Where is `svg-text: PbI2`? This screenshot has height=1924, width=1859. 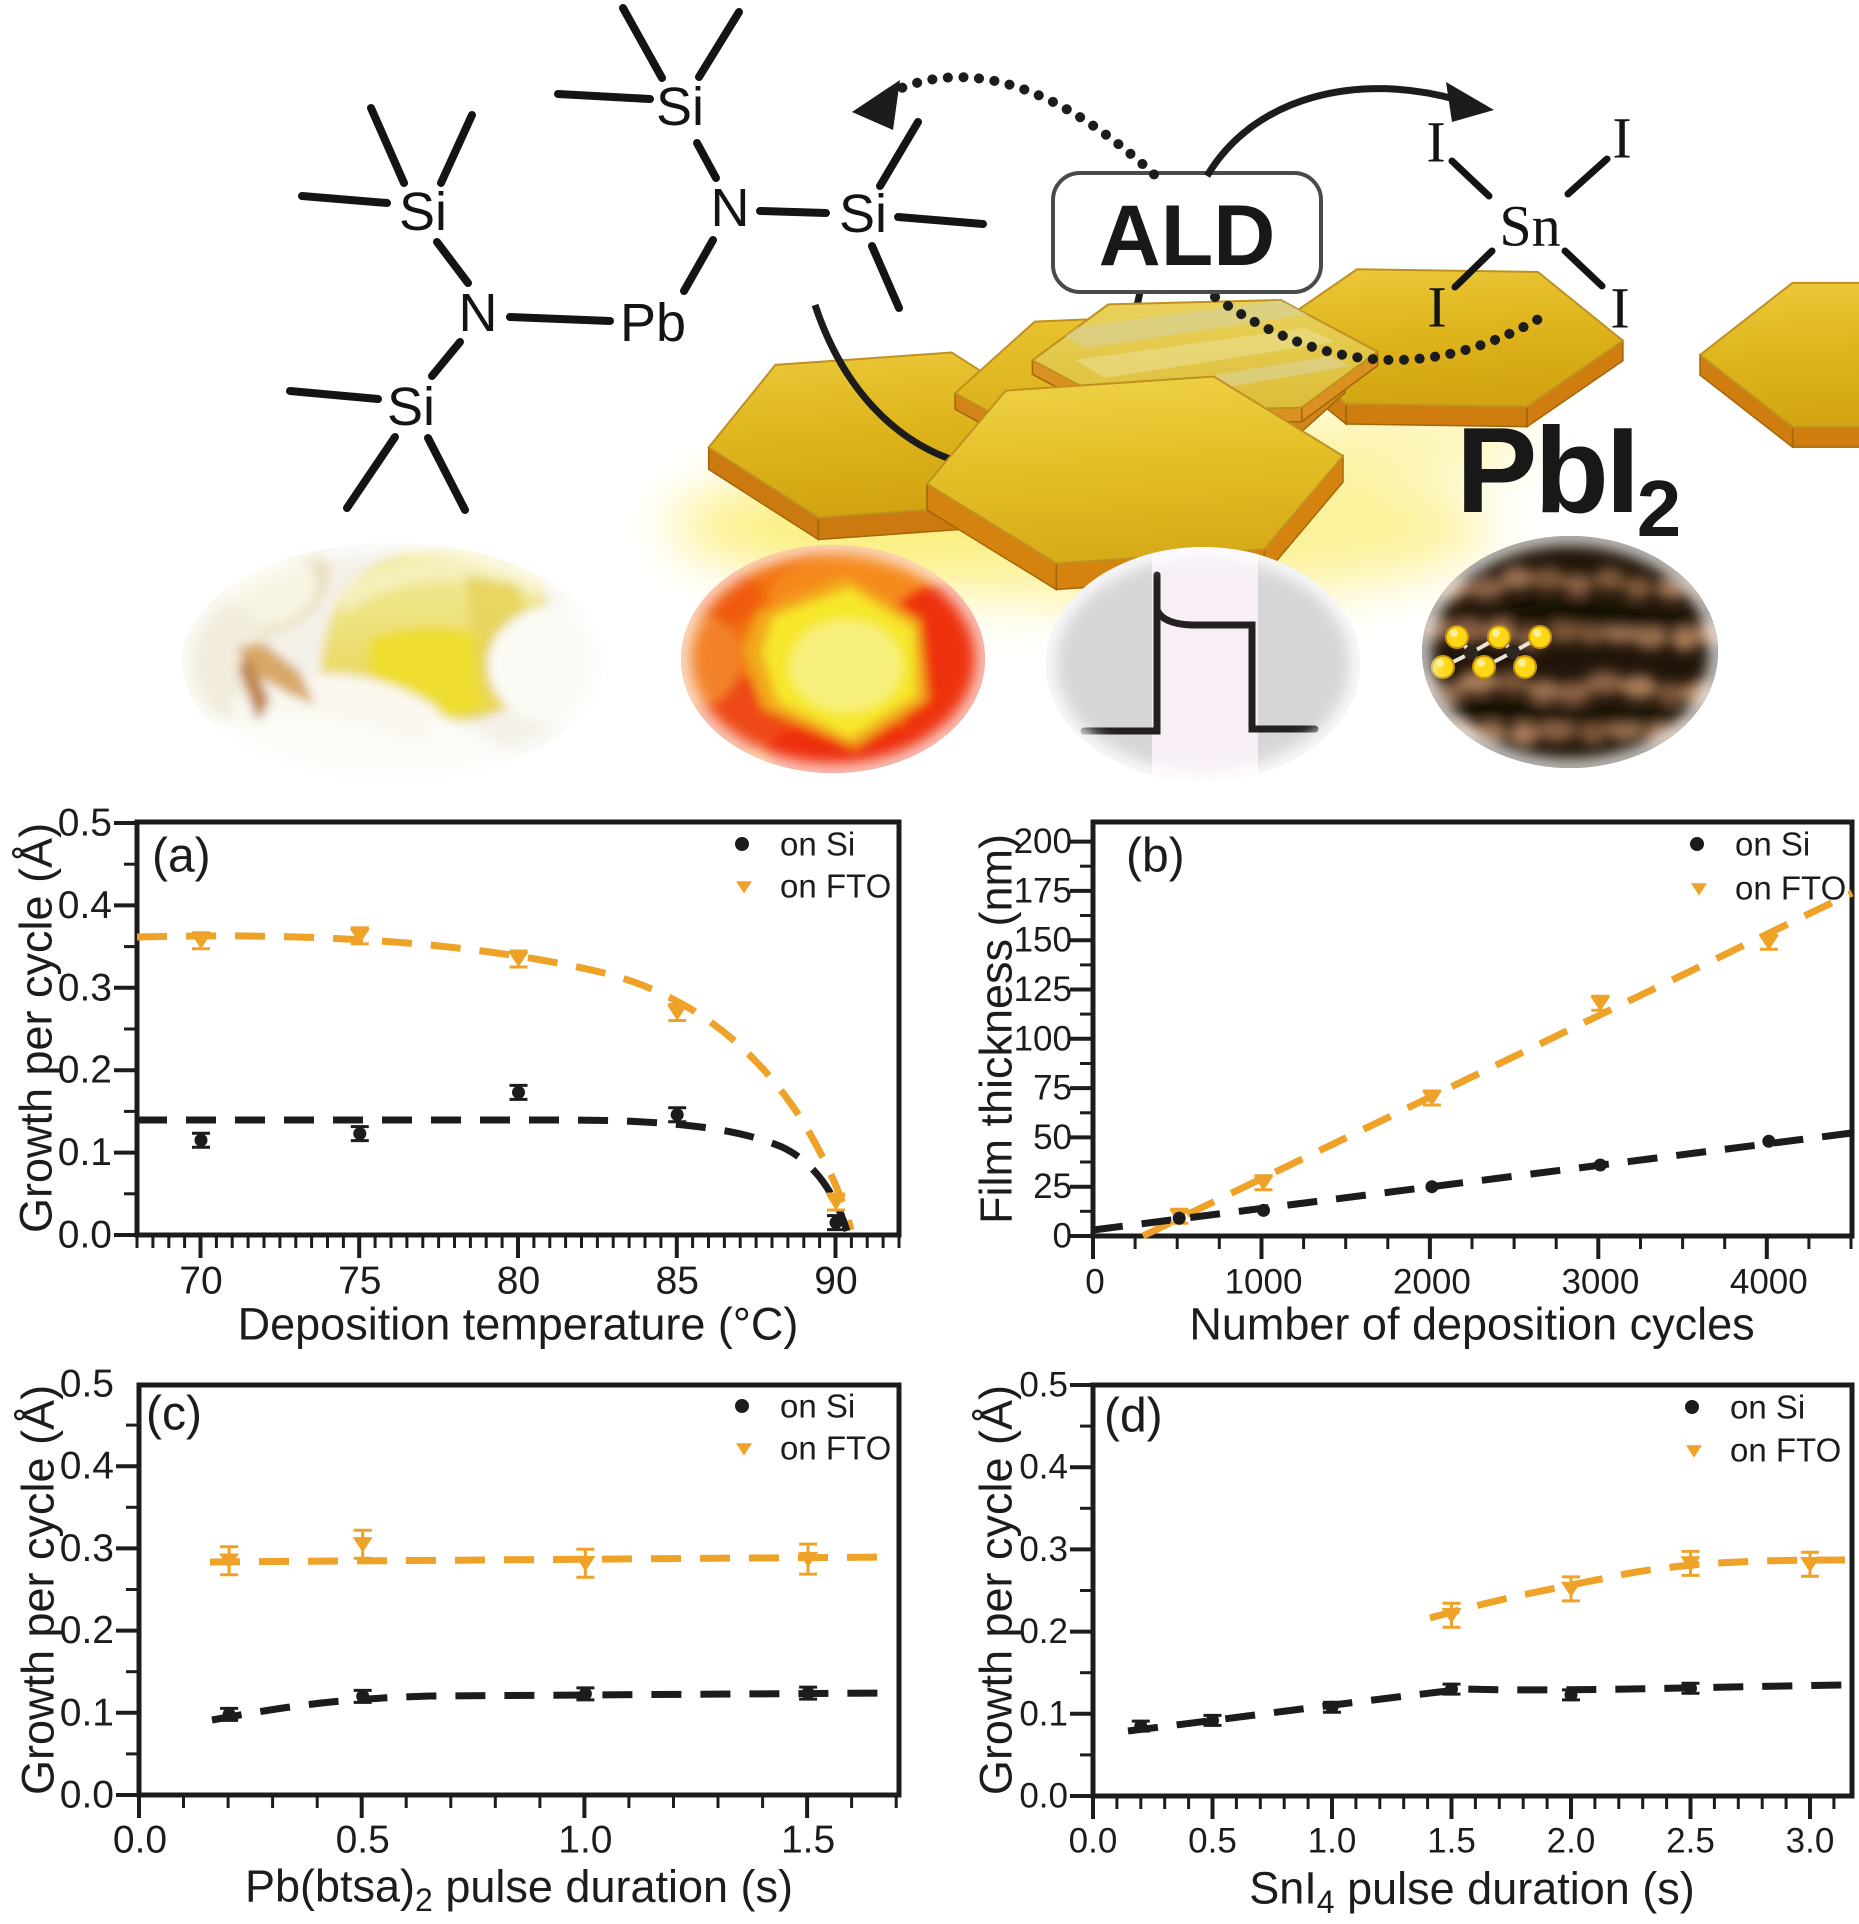 svg-text: PbI2 is located at coordinates (1568, 477).